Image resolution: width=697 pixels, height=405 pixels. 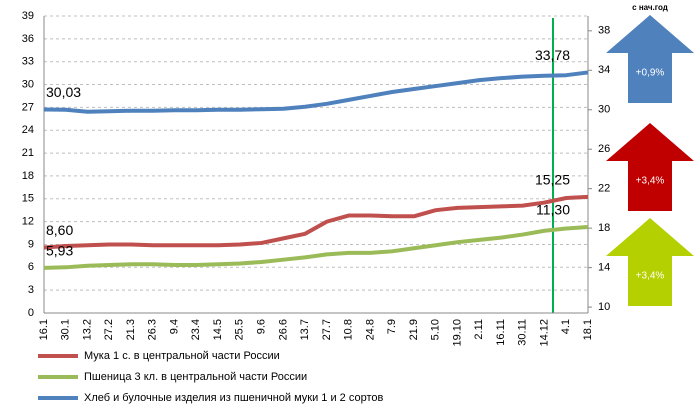 I want to click on x-tick-label: 13.7, so click(x=305, y=329).